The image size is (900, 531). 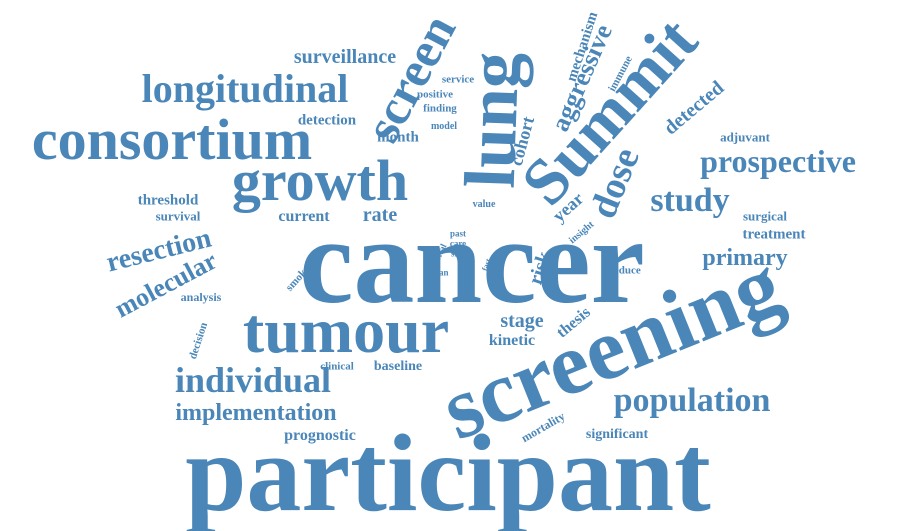 What do you see at coordinates (448, 471) in the screenshot?
I see `cloud-word: participant` at bounding box center [448, 471].